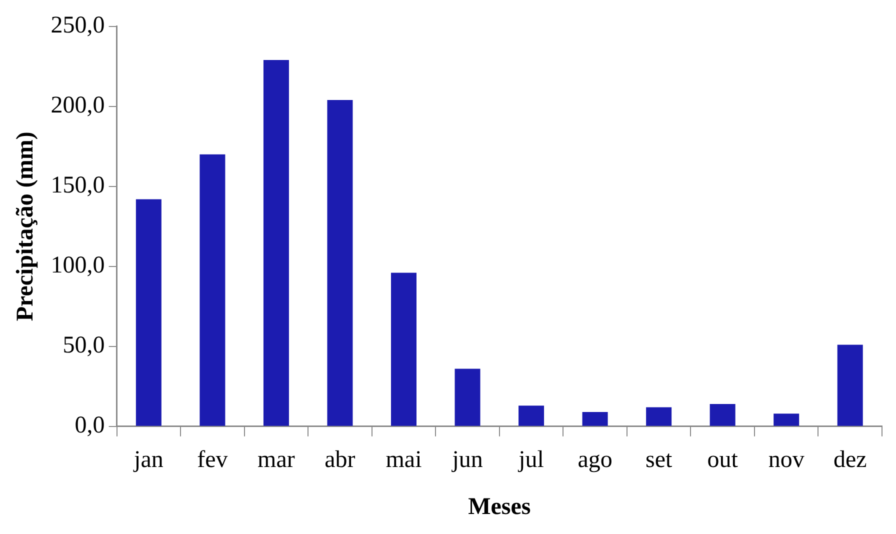 The width and height of the screenshot is (896, 534). I want to click on x-tick-label: mar, so click(276, 460).